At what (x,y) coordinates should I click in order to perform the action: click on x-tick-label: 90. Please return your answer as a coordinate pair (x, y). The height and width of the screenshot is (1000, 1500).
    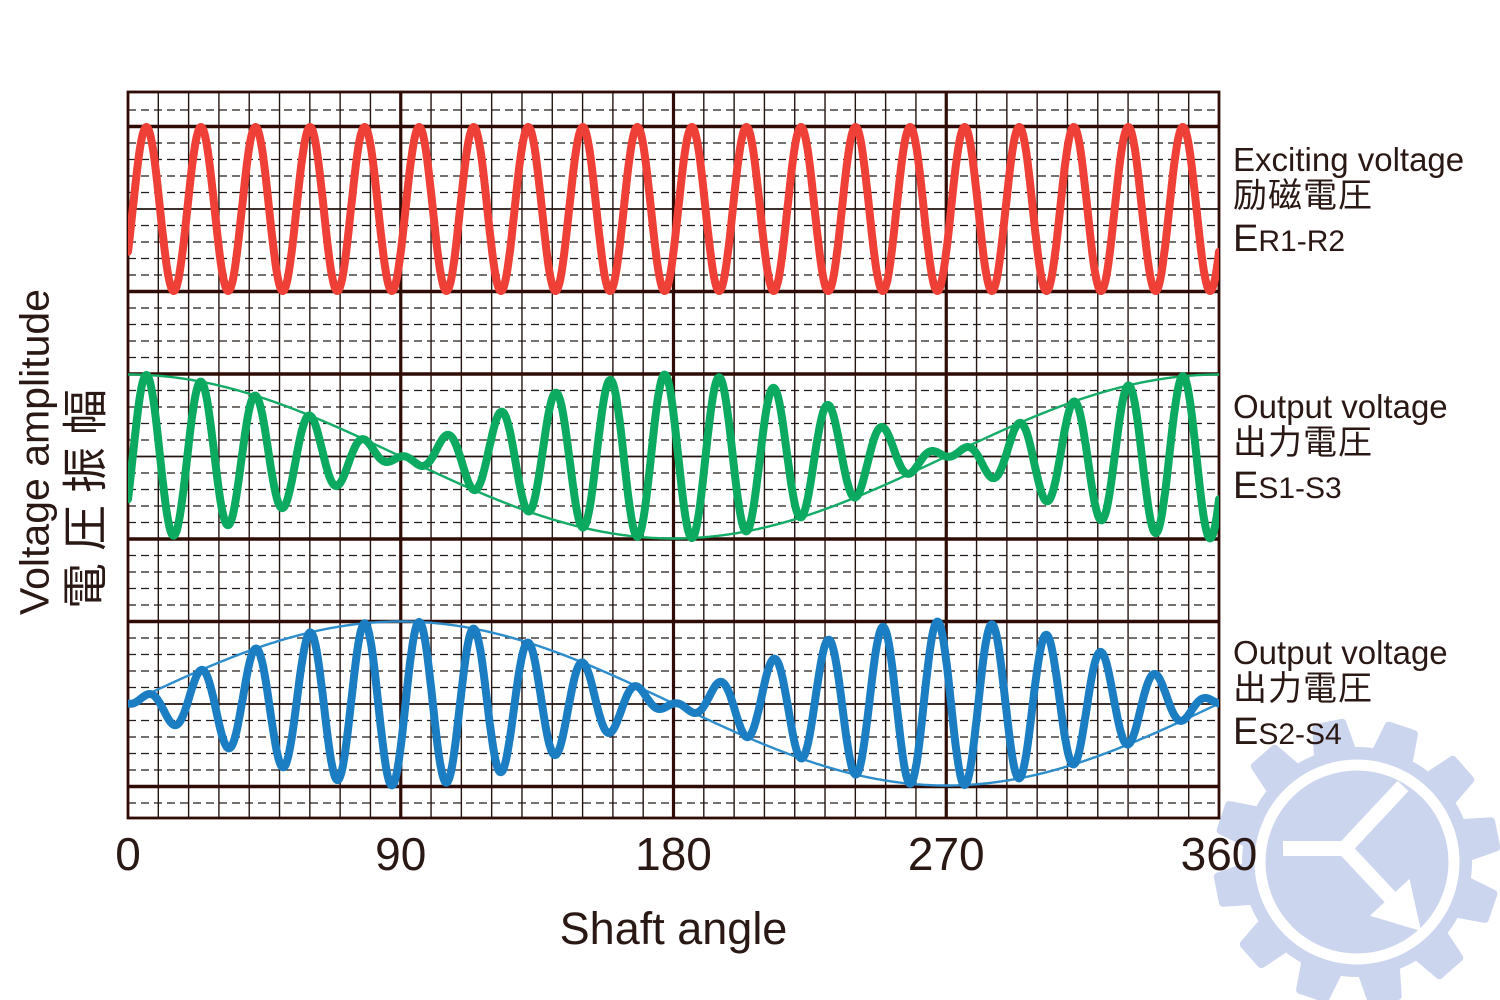
    Looking at the image, I should click on (401, 854).